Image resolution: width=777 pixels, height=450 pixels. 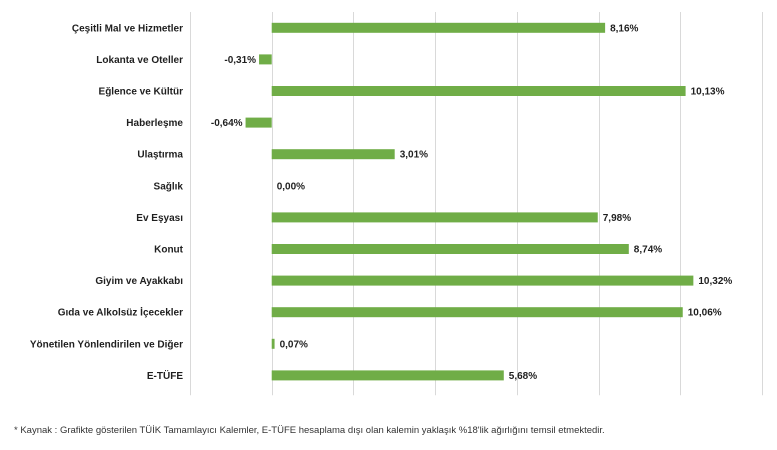 What do you see at coordinates (160, 155) in the screenshot?
I see `category-label: Ulaştırma` at bounding box center [160, 155].